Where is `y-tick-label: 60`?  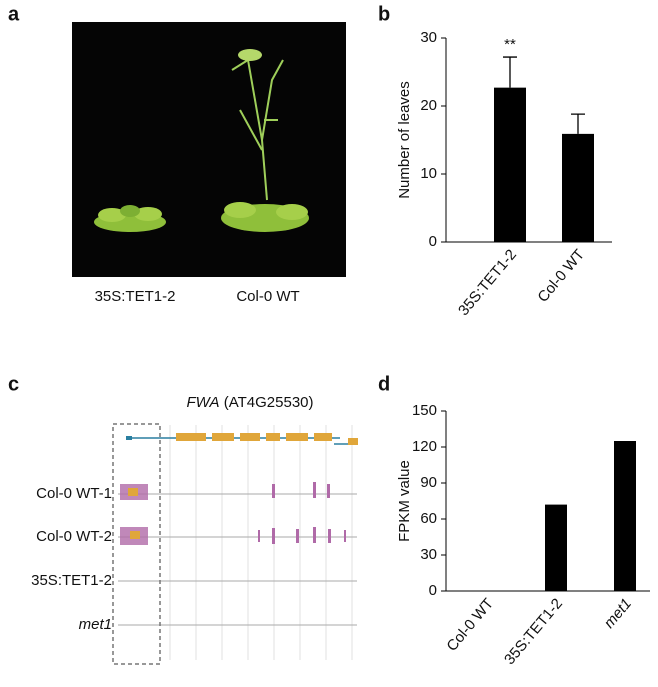 y-tick-label: 60 is located at coordinates (428, 518).